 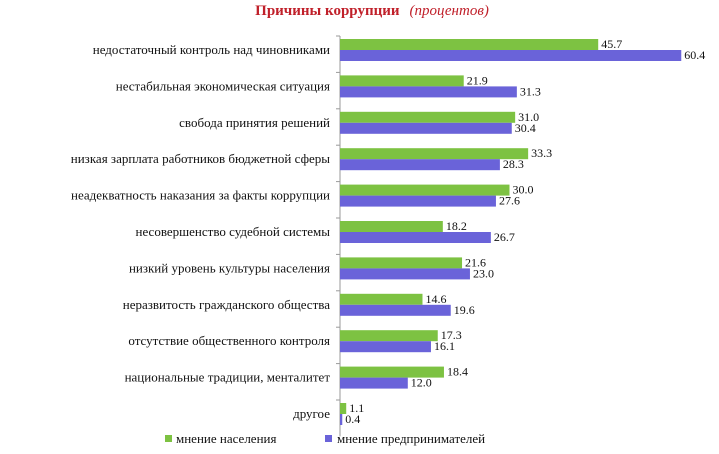 What do you see at coordinates (475, 262) in the screenshot?
I see `data-label-population: 21.6` at bounding box center [475, 262].